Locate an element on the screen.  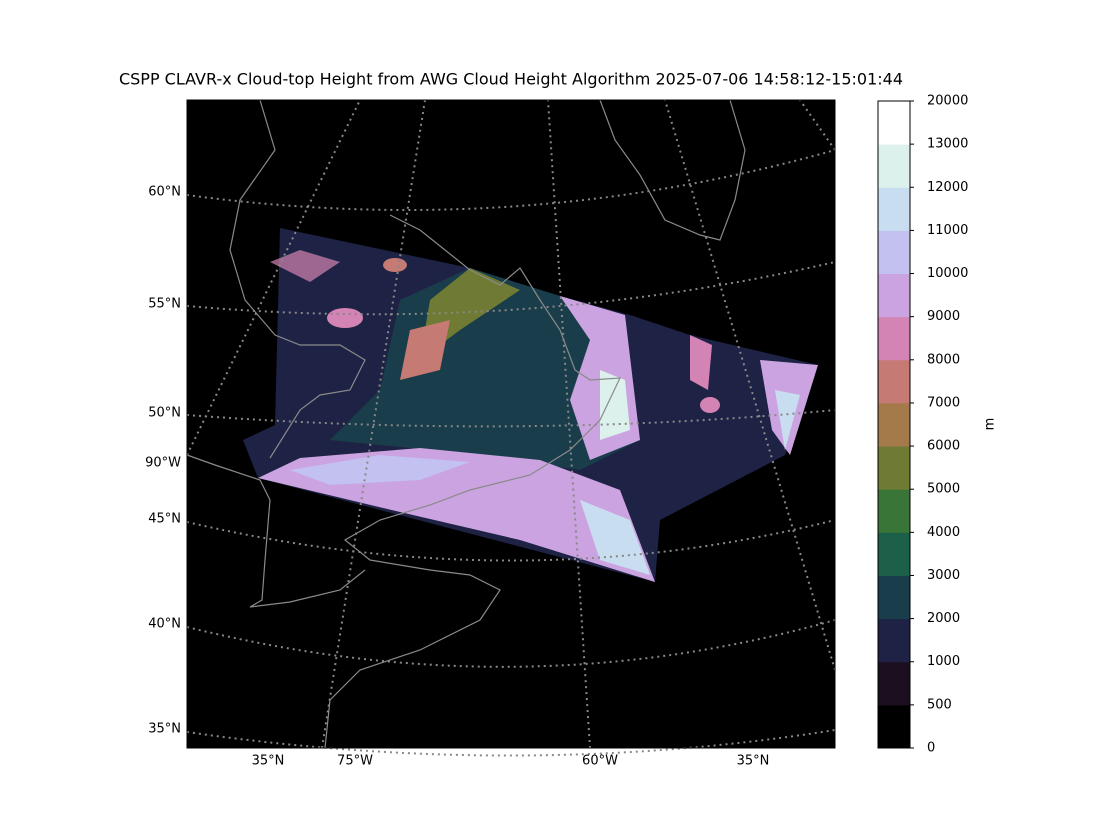
colorbar-label: m is located at coordinates (990, 424).